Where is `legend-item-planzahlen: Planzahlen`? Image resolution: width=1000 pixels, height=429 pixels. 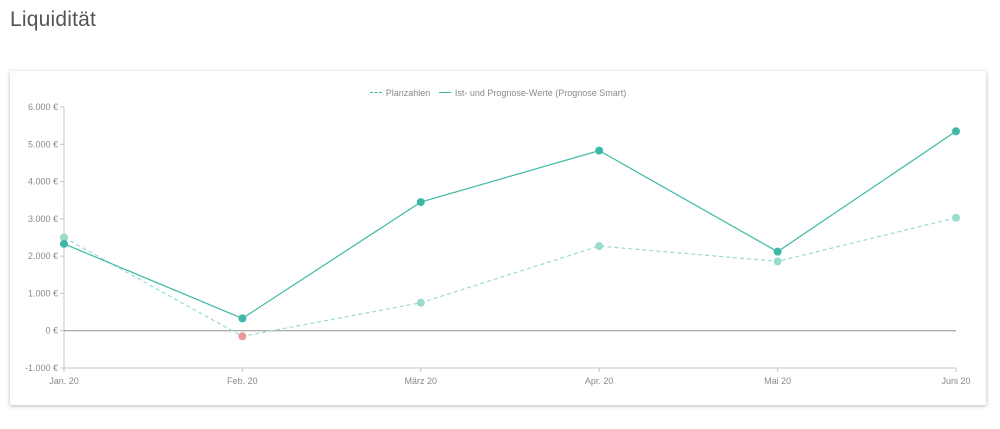
legend-item-planzahlen: Planzahlen is located at coordinates (400, 93).